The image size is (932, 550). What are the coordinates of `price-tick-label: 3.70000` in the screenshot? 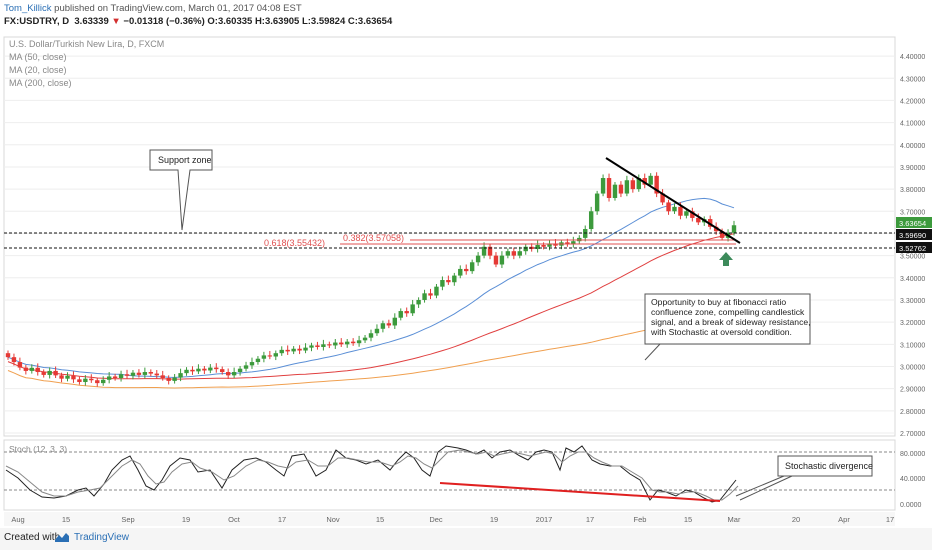 It's located at (912, 212).